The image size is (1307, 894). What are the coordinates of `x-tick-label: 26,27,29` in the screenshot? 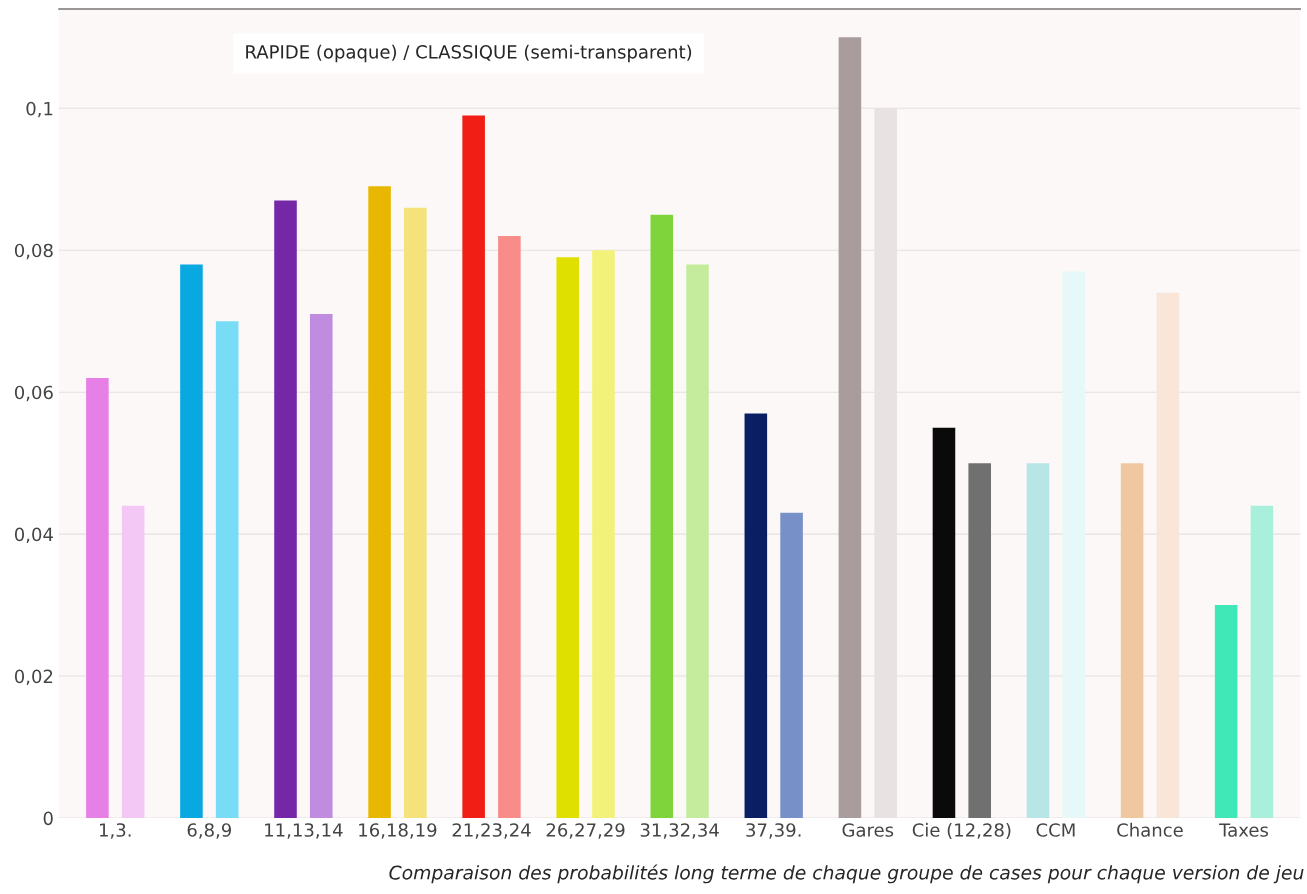 It's located at (585, 831).